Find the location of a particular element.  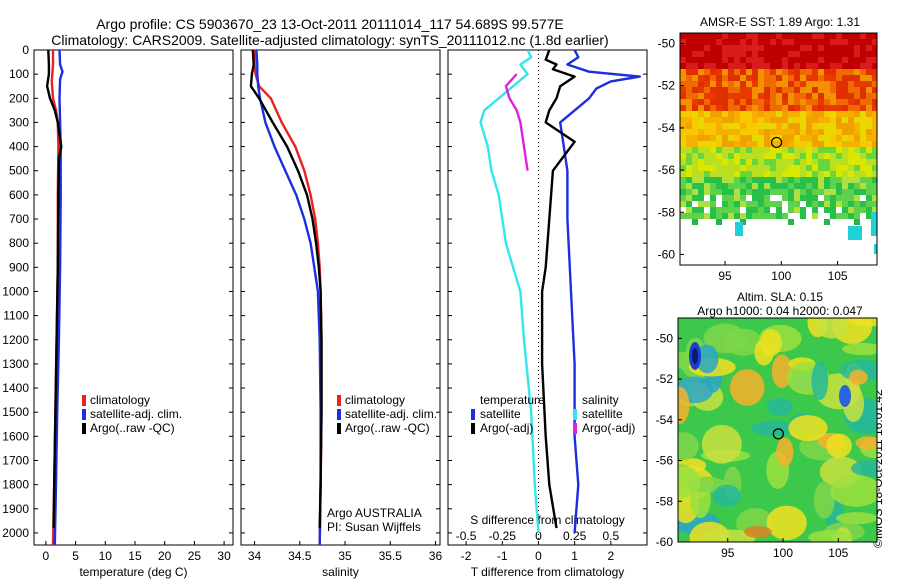

temp-xtick-label: 20 is located at coordinates (165, 556).